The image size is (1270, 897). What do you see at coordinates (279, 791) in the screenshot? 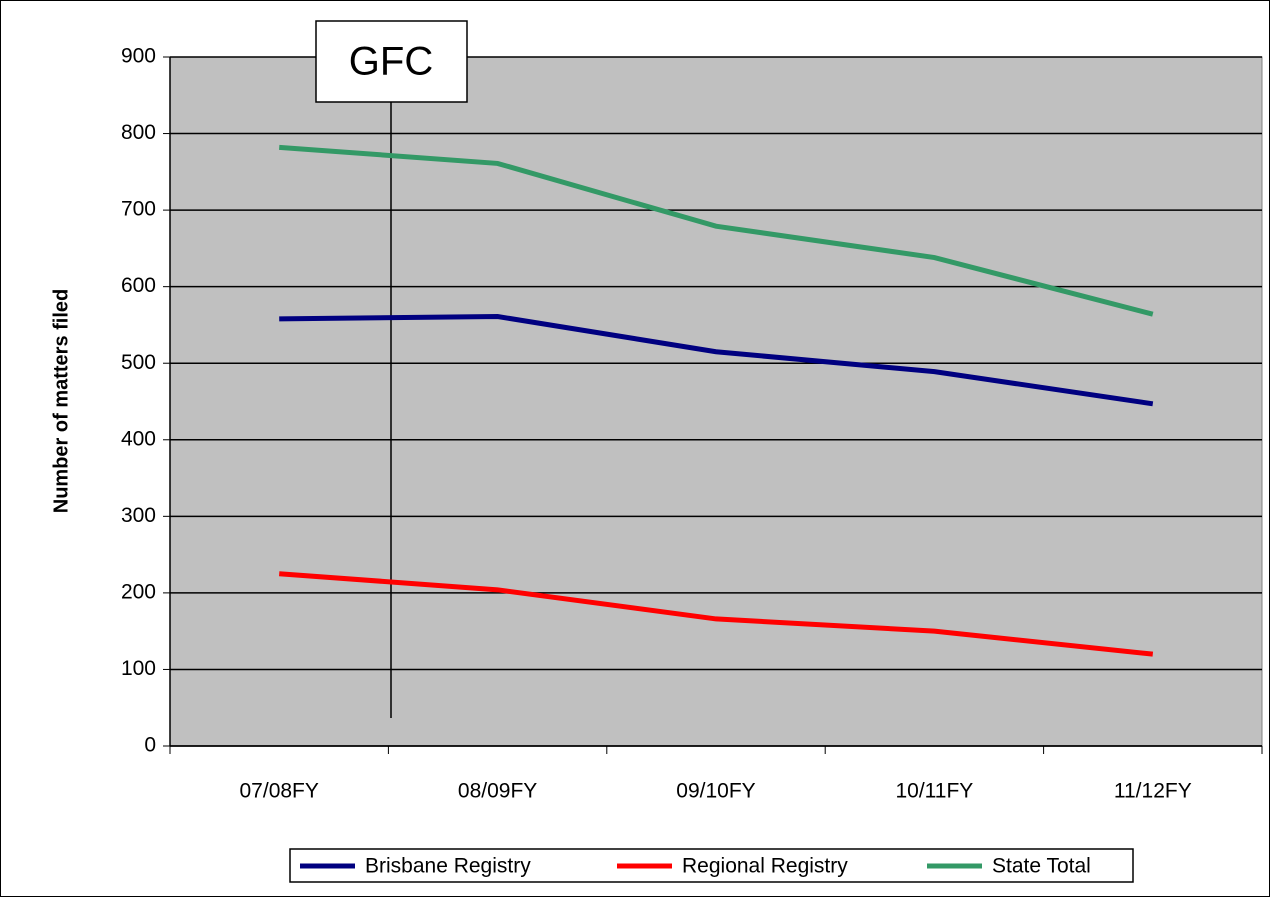
I see `x-tick-label: 07/08FY` at bounding box center [279, 791].